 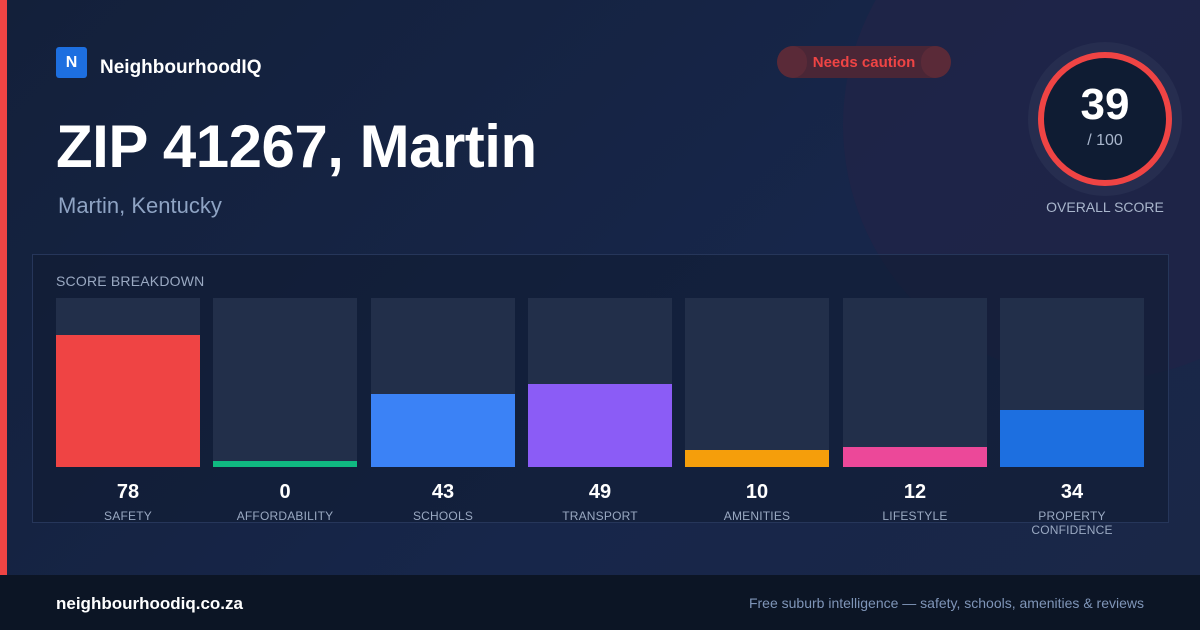 I want to click on bar-label-lifestyle: LIFESTYLE, so click(x=915, y=516).